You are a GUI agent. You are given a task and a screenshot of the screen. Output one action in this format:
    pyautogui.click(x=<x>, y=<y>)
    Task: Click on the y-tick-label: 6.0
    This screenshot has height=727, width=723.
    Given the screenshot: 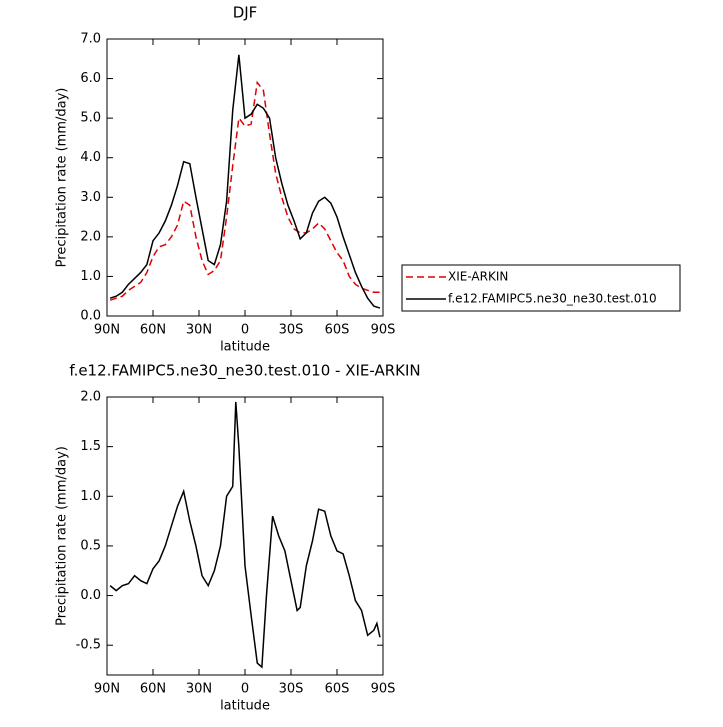 What is the action you would take?
    pyautogui.click(x=90, y=78)
    